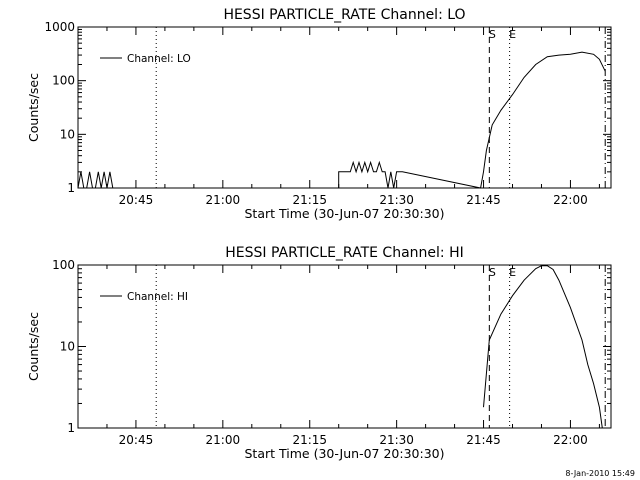  Describe the element at coordinates (157, 297) in the screenshot. I see `legend-label: Channel: HI` at that location.